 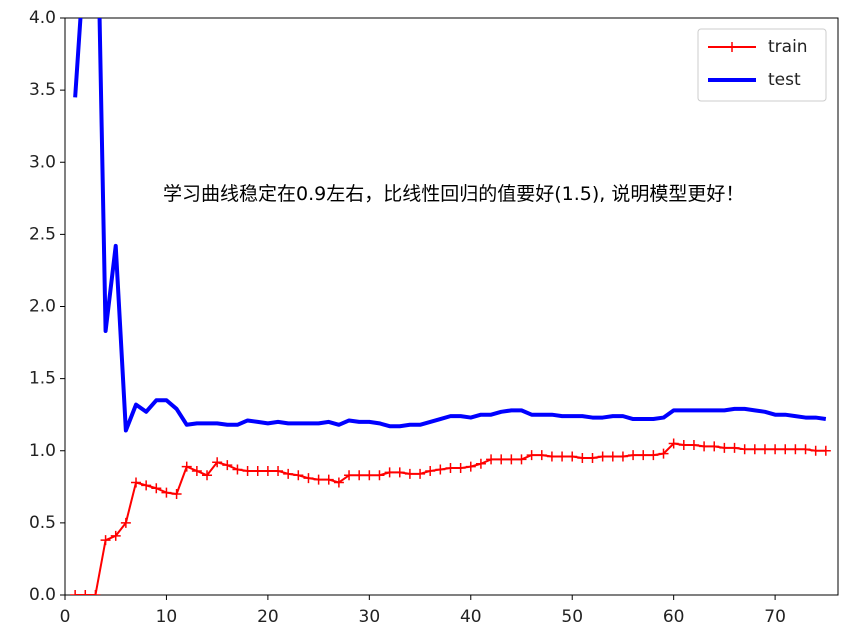 What do you see at coordinates (42, 595) in the screenshot?
I see `y-tick-label: 0.0` at bounding box center [42, 595].